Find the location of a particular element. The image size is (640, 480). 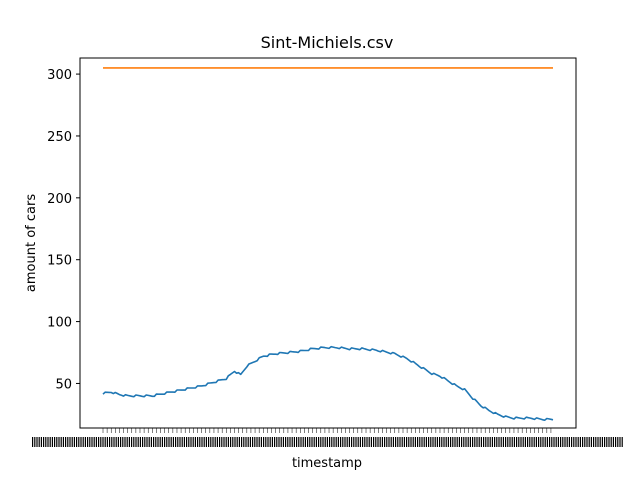

series-line-blue is located at coordinates (328, 383).